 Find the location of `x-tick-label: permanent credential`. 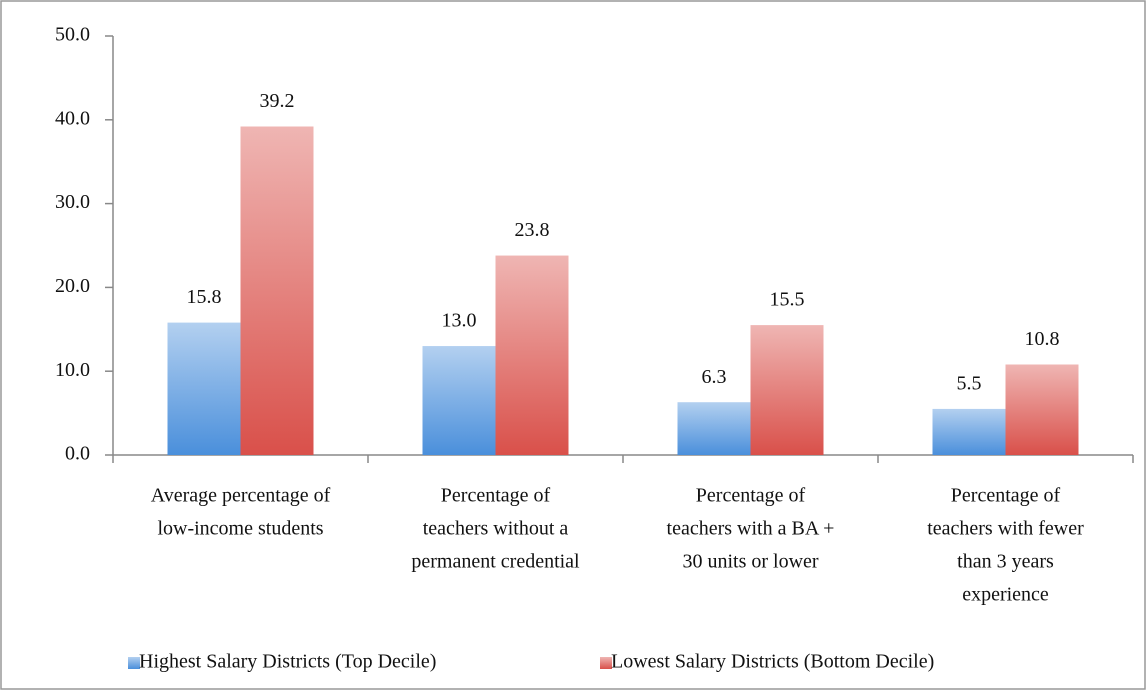

x-tick-label: permanent credential is located at coordinates (495, 562).